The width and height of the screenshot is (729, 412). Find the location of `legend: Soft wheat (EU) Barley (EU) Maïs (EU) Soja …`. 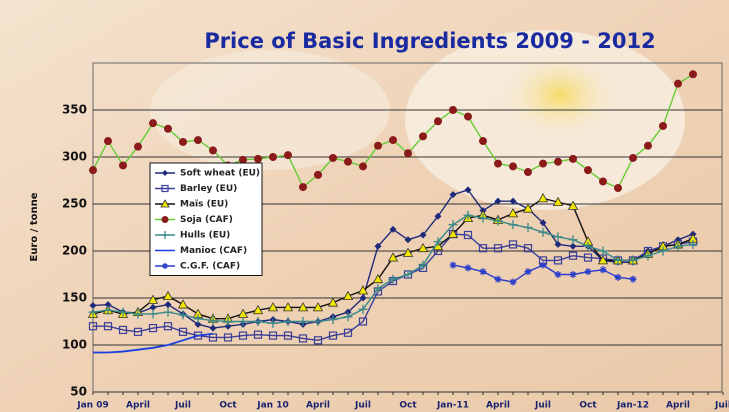

legend: Soft wheat (EU) Barley (EU) Maïs (EU) Soja … is located at coordinates (206, 219).